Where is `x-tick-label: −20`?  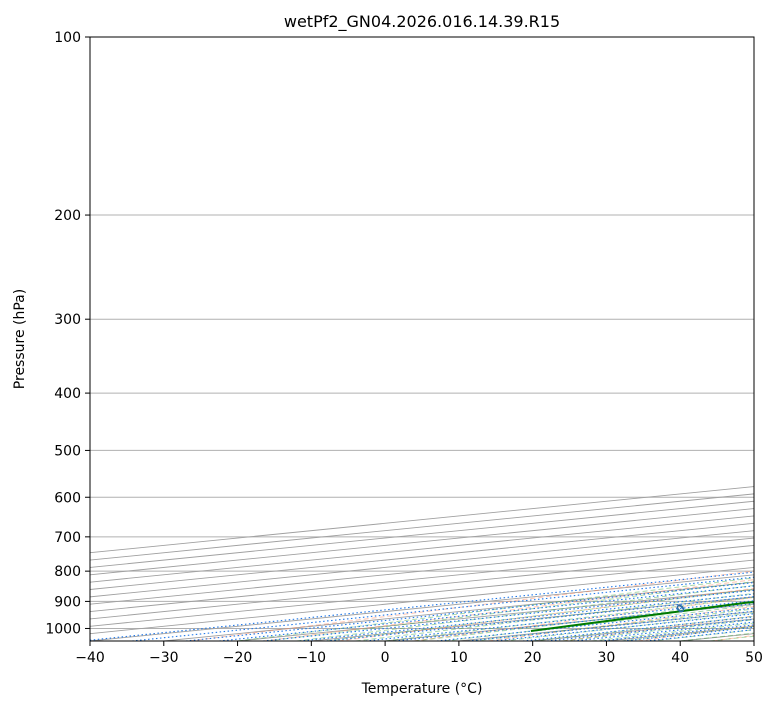 x-tick-label: −20 is located at coordinates (238, 658).